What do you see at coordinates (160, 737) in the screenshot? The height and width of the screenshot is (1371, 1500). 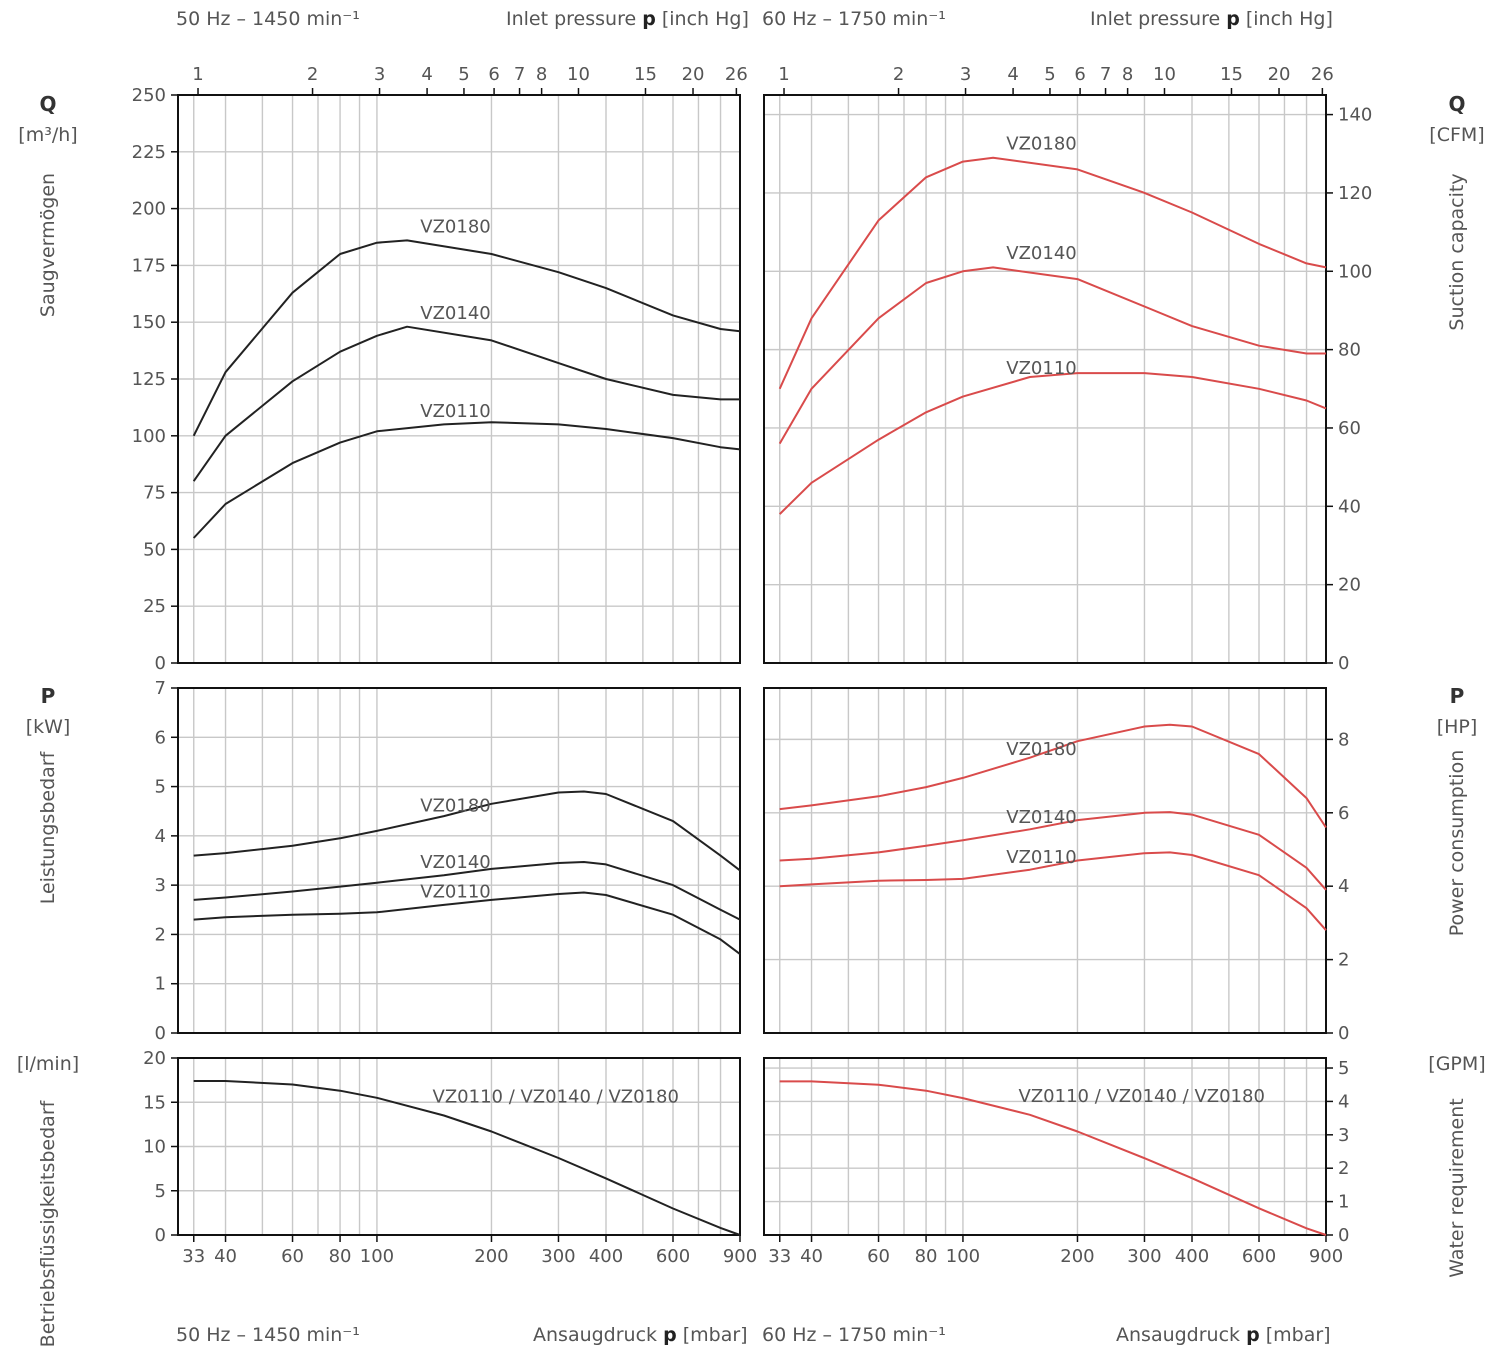 I see `y-tick-label: 6` at bounding box center [160, 737].